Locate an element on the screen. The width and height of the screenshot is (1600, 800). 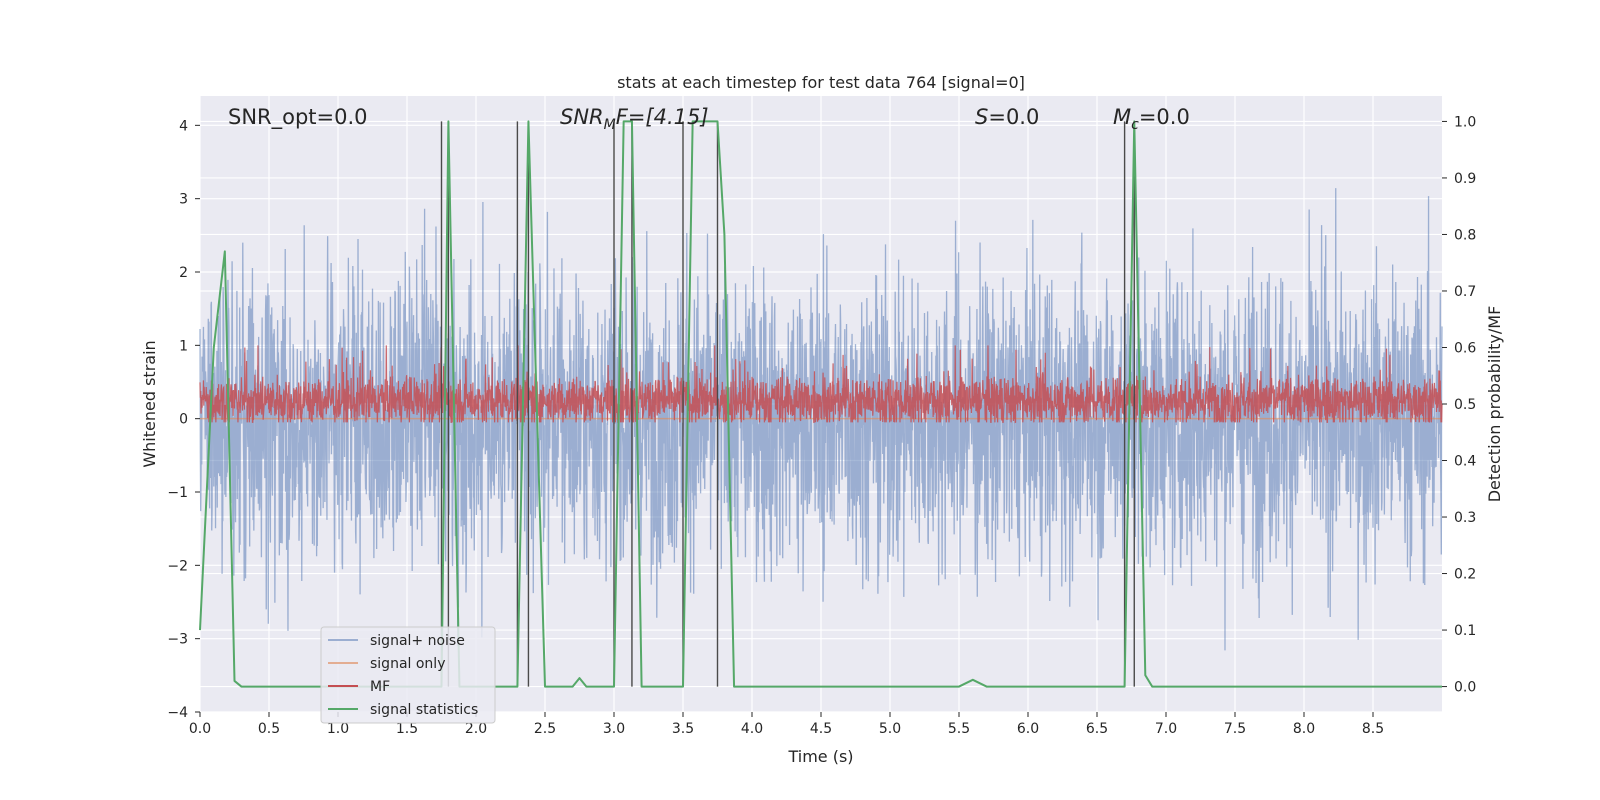
y-right-tick-label: 1.0 is located at coordinates (1465, 122).